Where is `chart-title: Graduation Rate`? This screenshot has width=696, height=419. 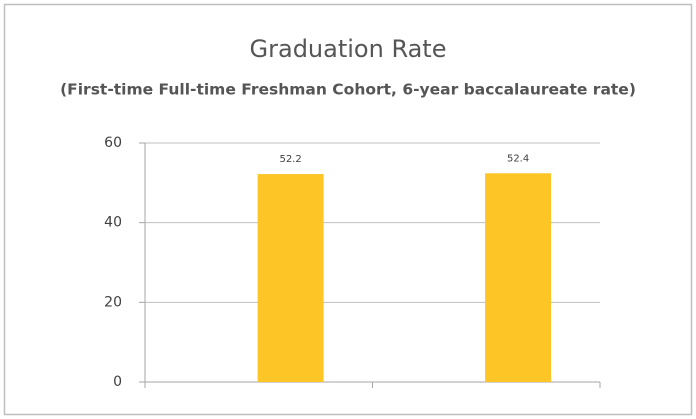
chart-title: Graduation Rate is located at coordinates (348, 49).